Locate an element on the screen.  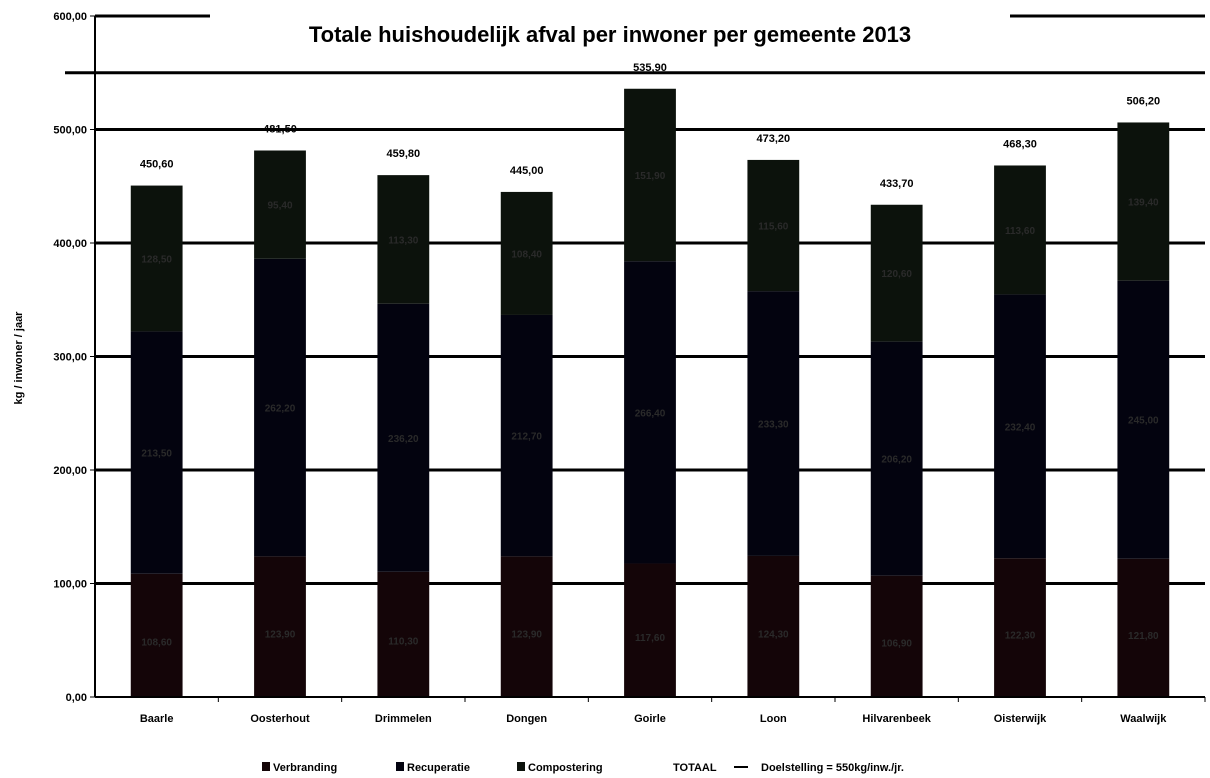
legend-label: Doelstelling = 550kg/inw./jr. is located at coordinates (832, 768).